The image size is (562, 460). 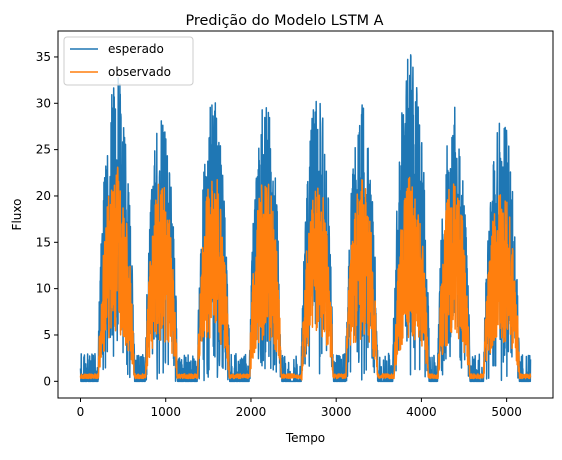 What do you see at coordinates (43, 242) in the screenshot?
I see `y-tick-label: 15` at bounding box center [43, 242].